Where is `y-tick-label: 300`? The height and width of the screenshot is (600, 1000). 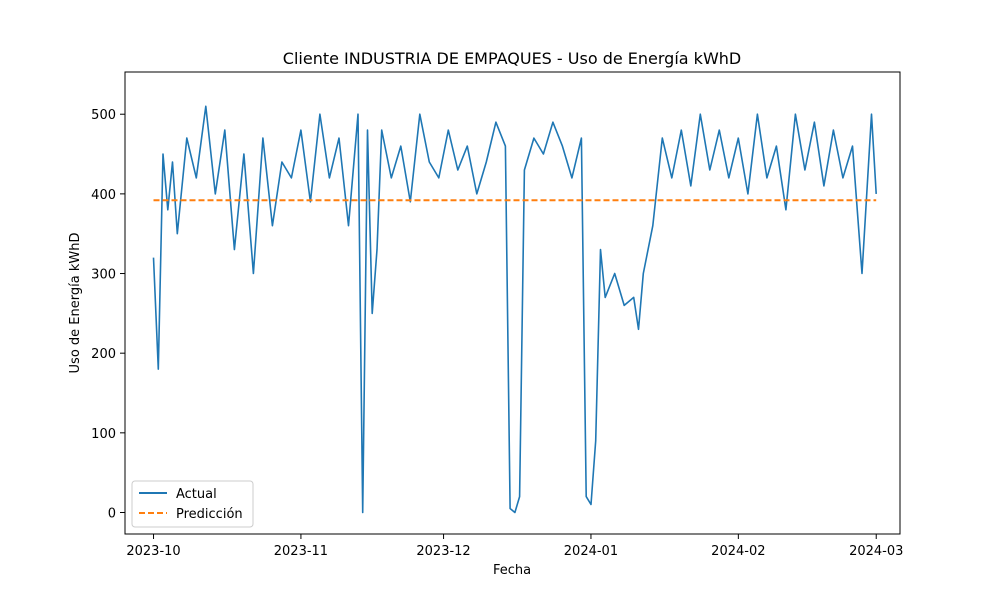
y-tick-label: 300 is located at coordinates (103, 275).